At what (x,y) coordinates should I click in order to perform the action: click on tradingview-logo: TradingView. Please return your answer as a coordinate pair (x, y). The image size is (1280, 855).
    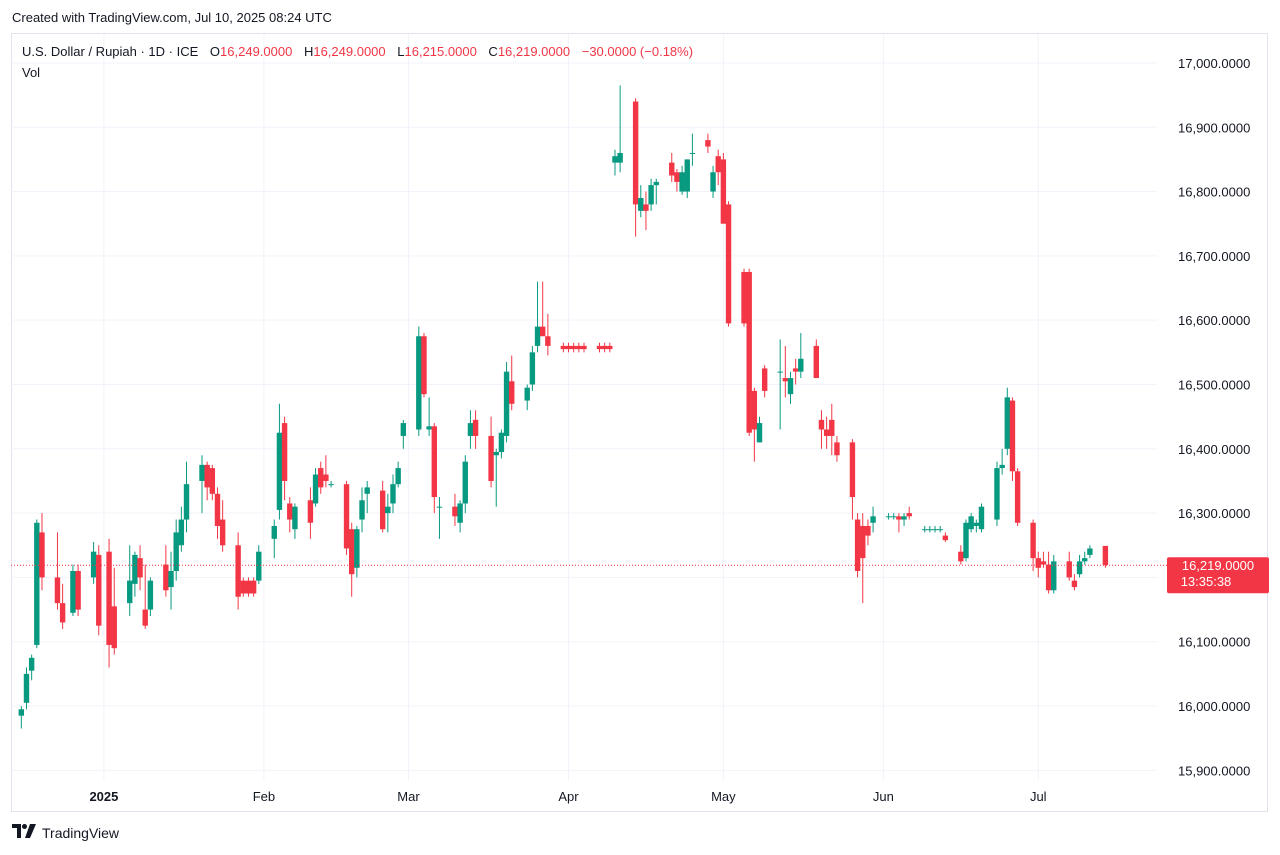
    Looking at the image, I should click on (65, 833).